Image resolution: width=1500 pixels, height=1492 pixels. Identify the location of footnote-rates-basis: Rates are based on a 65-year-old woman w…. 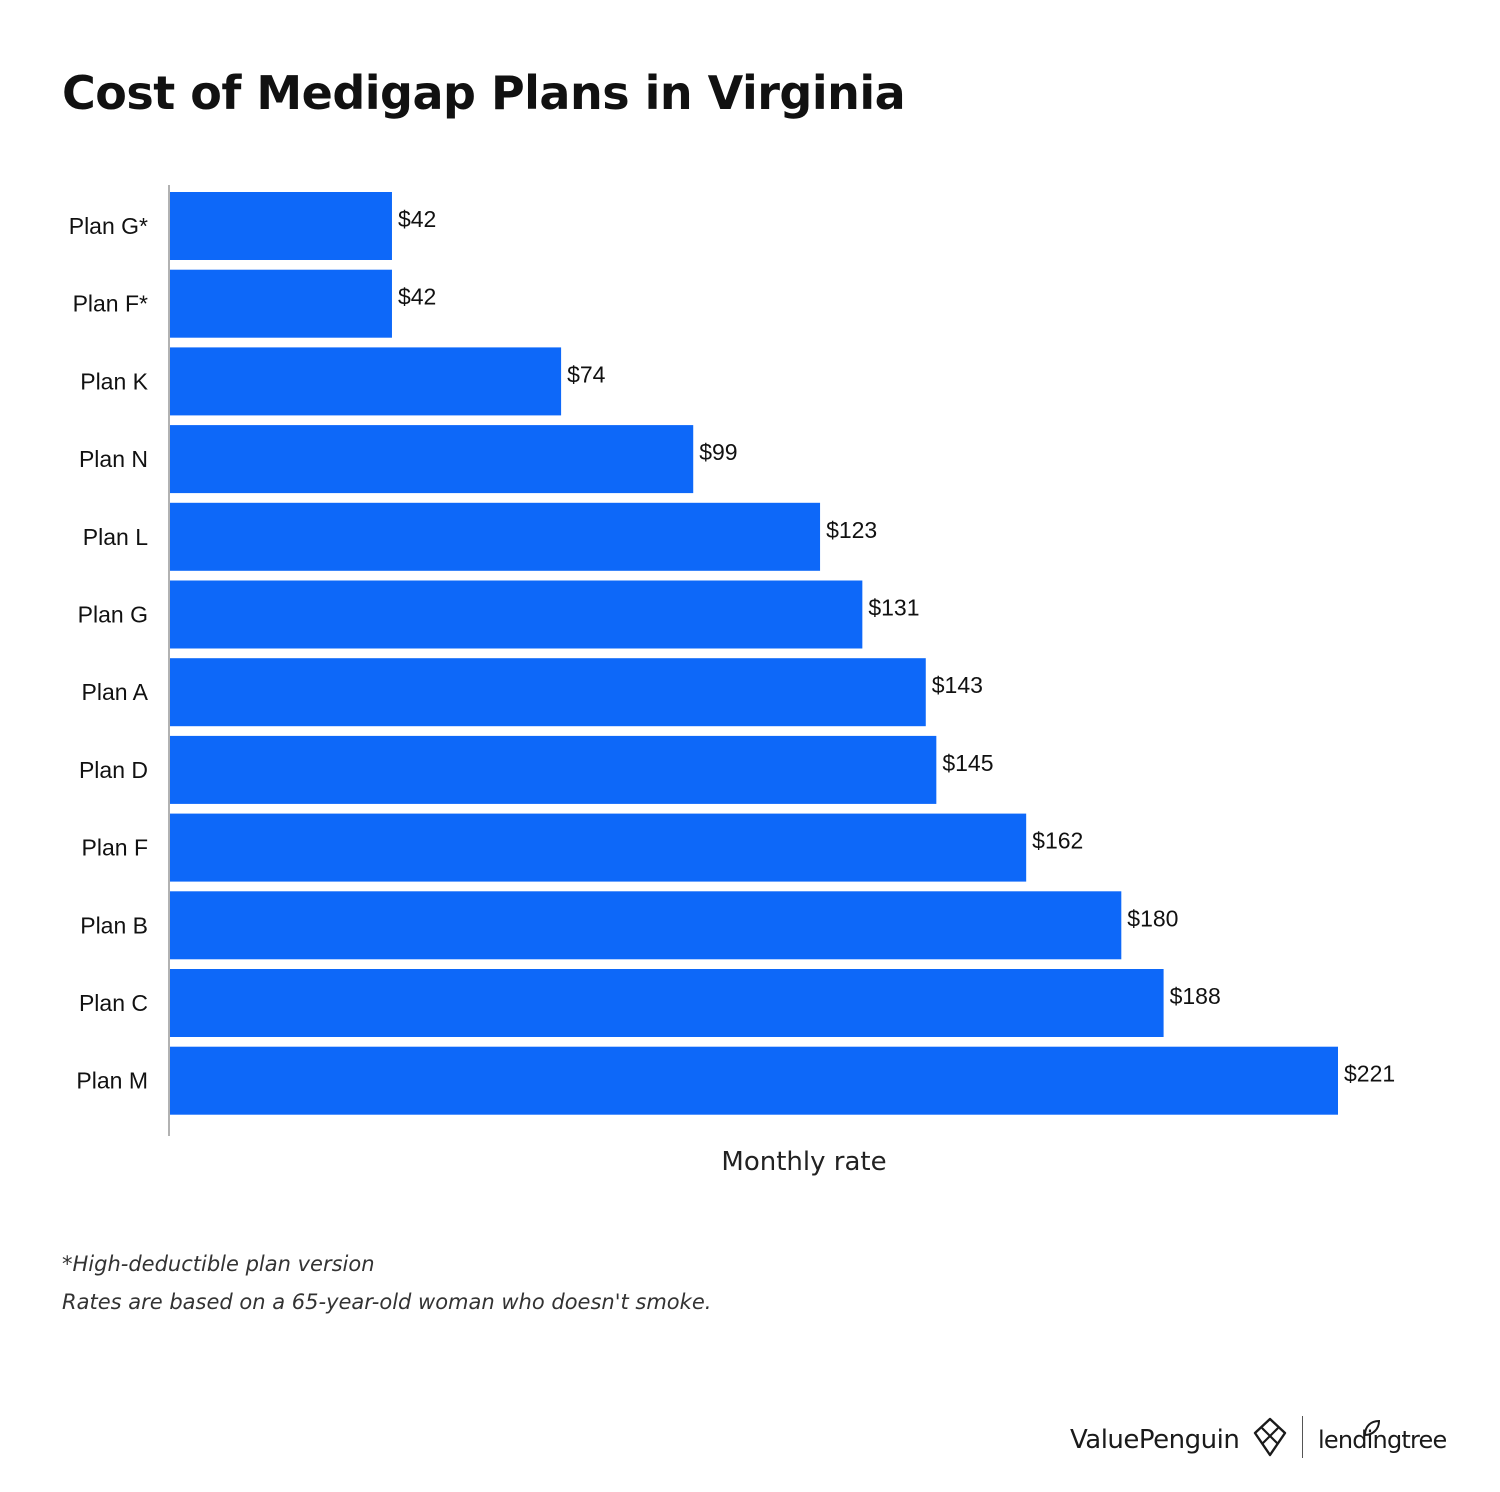
(387, 1302).